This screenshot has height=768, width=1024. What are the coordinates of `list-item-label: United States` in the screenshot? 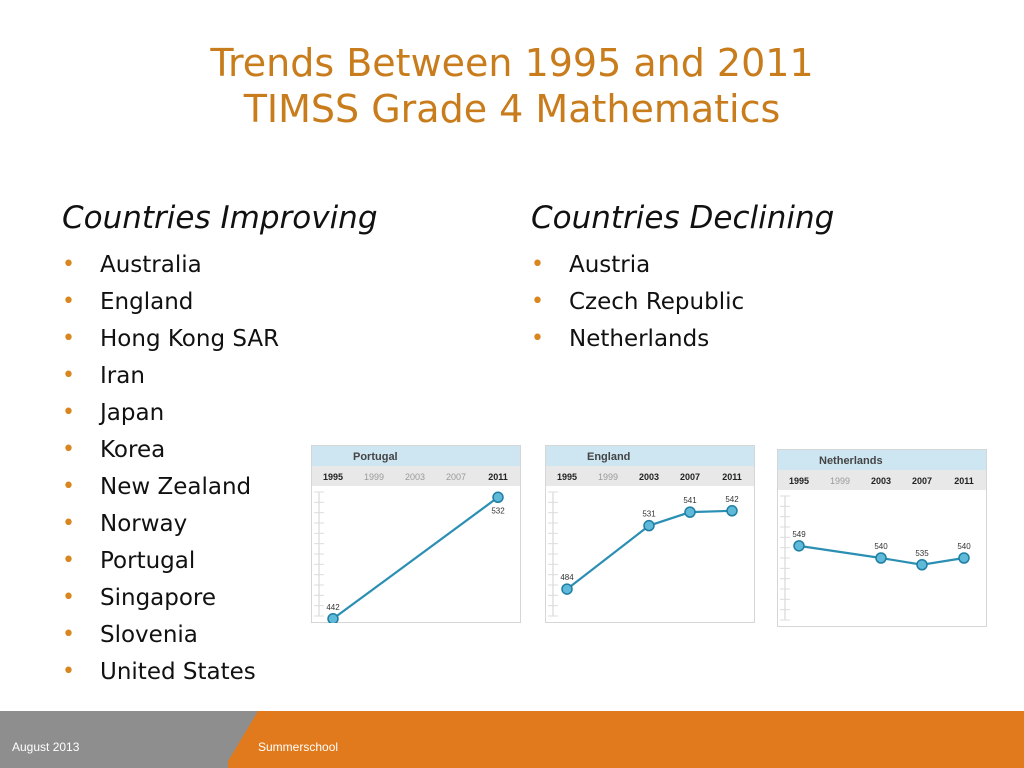 It's located at (178, 672).